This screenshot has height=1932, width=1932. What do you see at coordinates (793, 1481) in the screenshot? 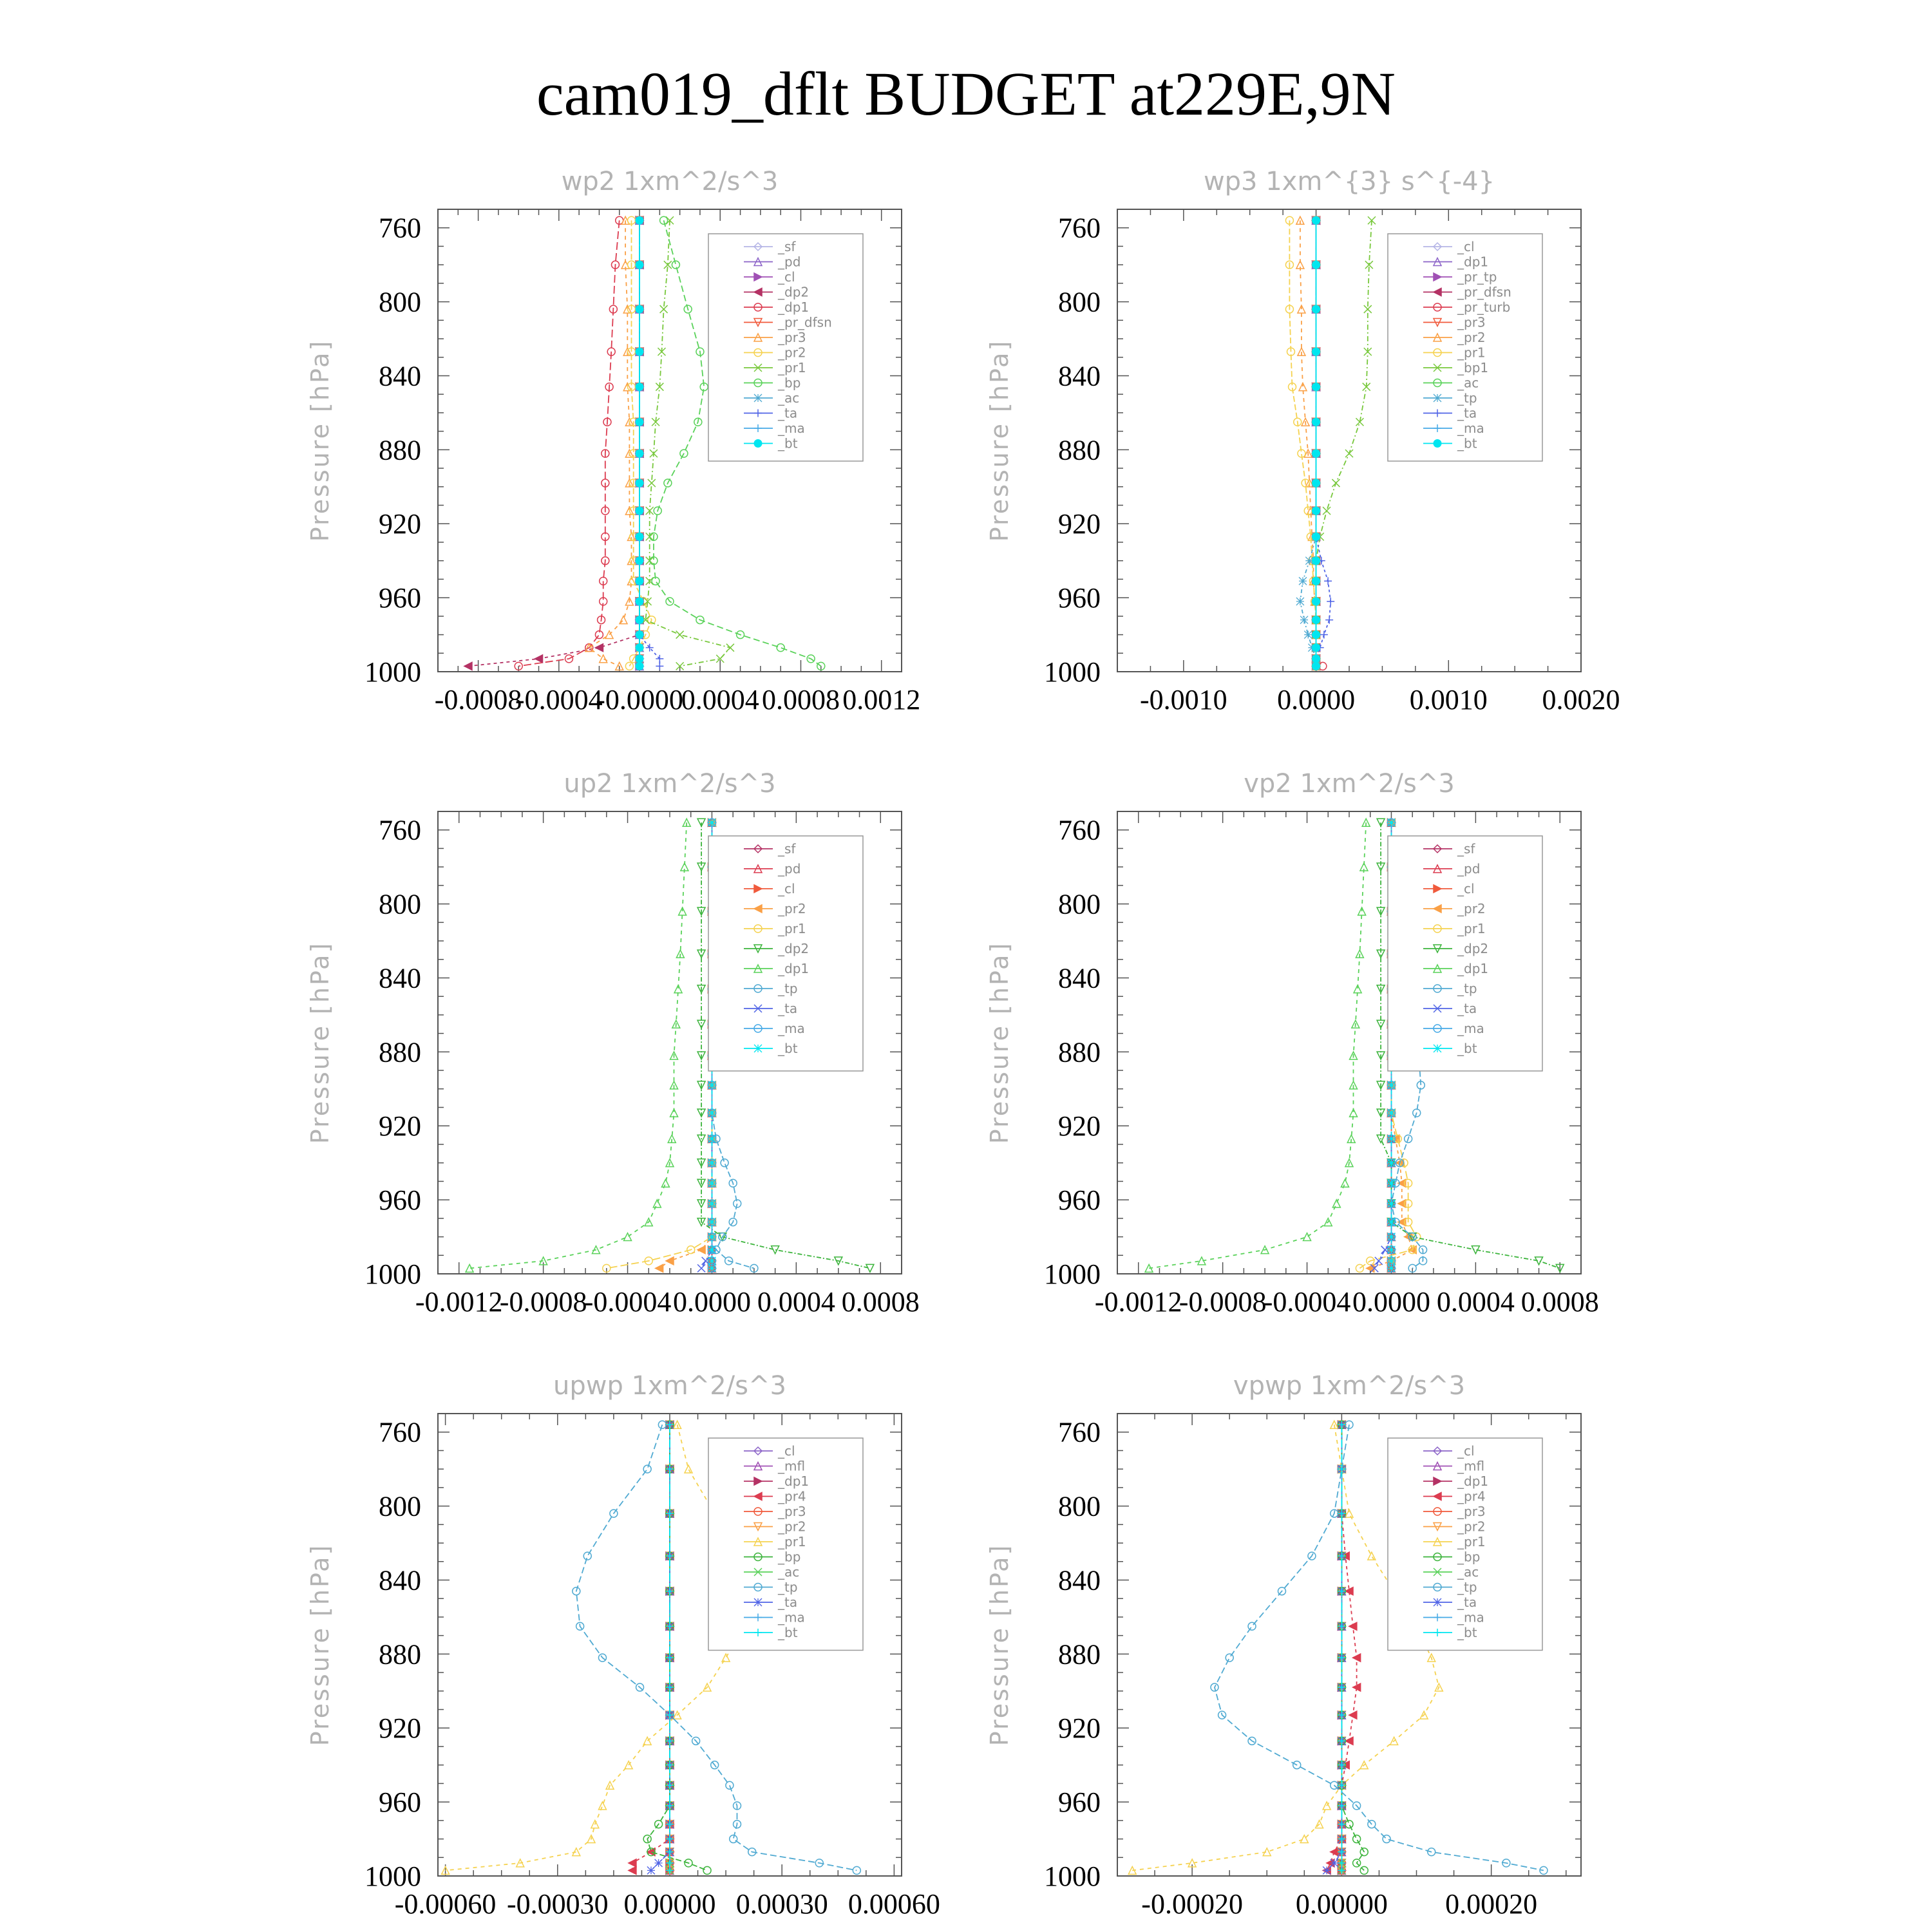
I see `legend-entry: _dp1` at bounding box center [793, 1481].